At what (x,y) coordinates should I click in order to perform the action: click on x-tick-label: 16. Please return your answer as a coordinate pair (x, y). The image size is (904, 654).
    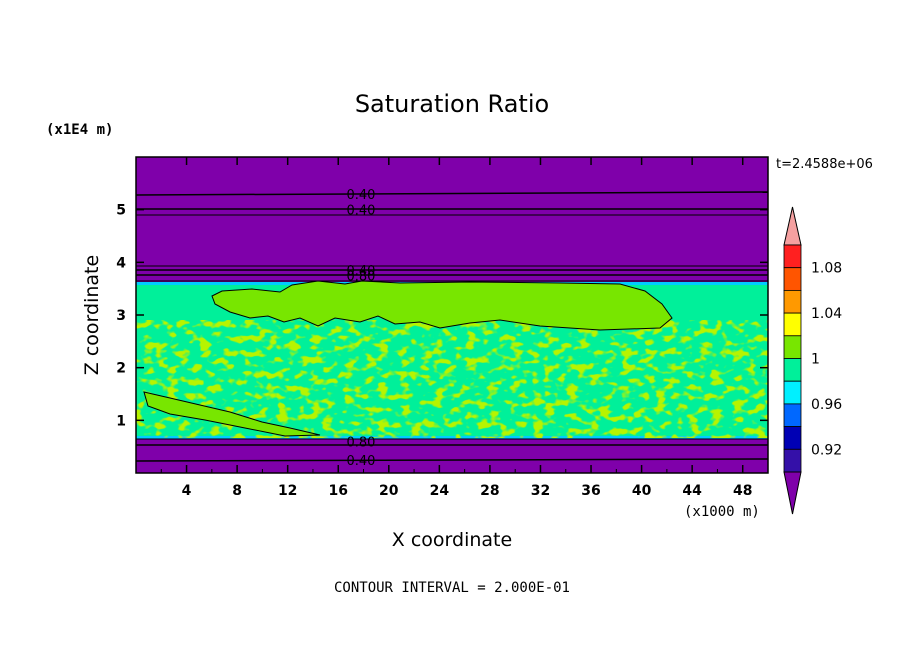
    Looking at the image, I should click on (337, 491).